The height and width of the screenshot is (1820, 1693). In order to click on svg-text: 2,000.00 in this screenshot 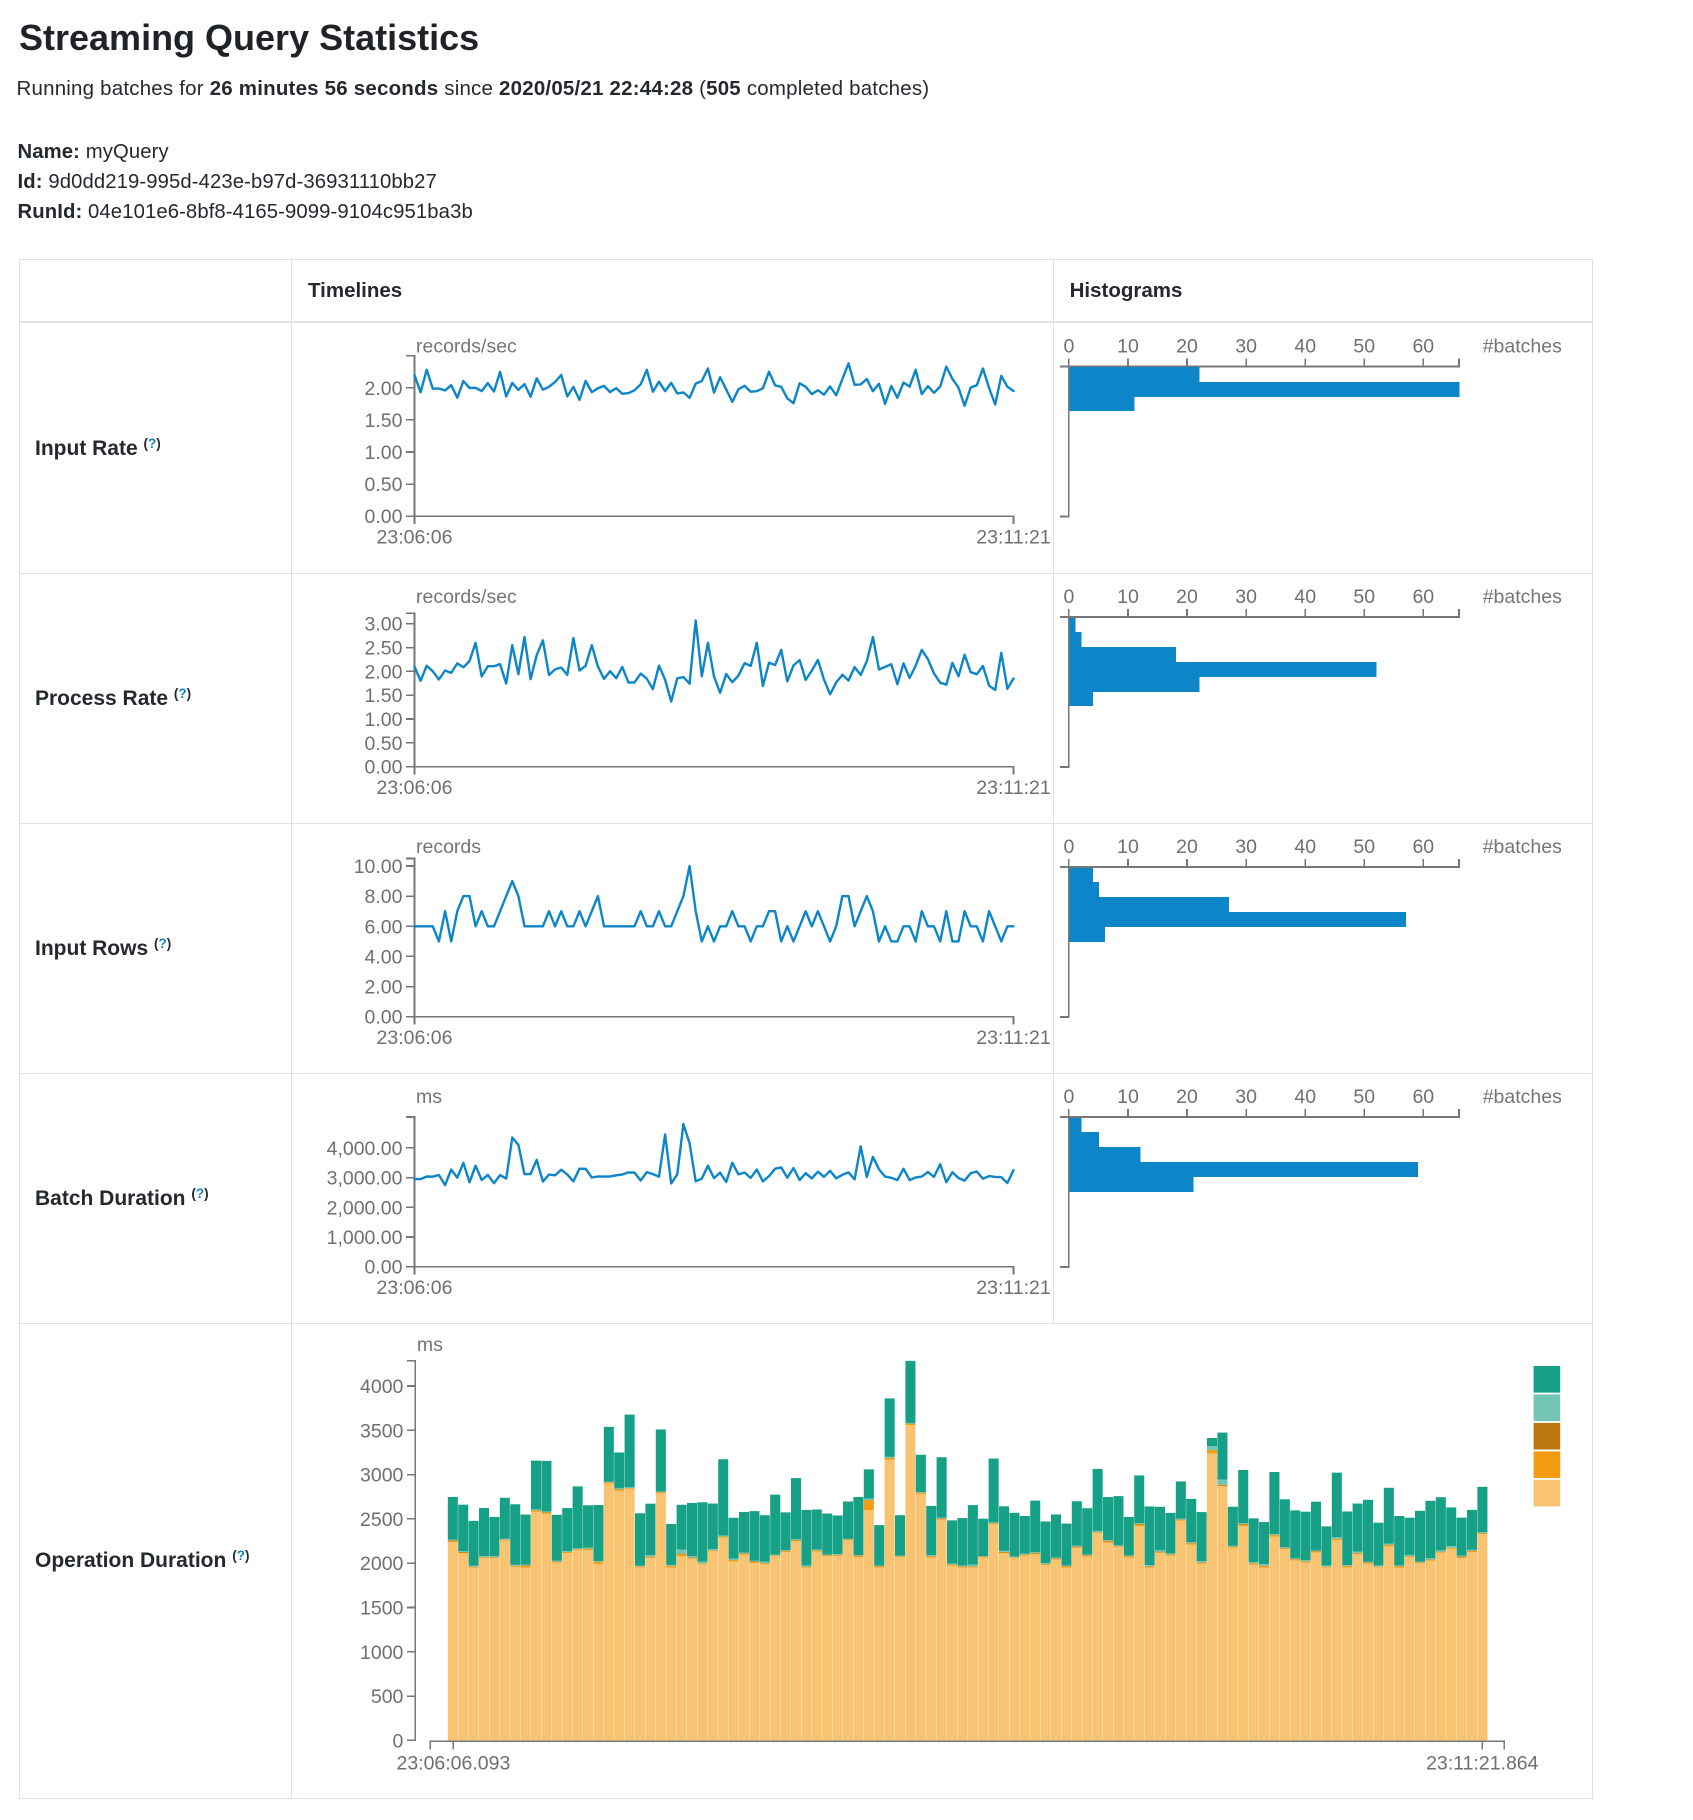, I will do `click(365, 1208)`.